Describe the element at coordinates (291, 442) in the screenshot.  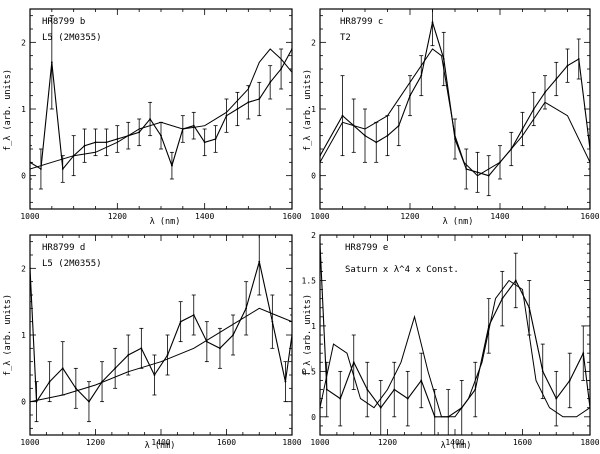
I see `x-tick-label: 1800` at that location.